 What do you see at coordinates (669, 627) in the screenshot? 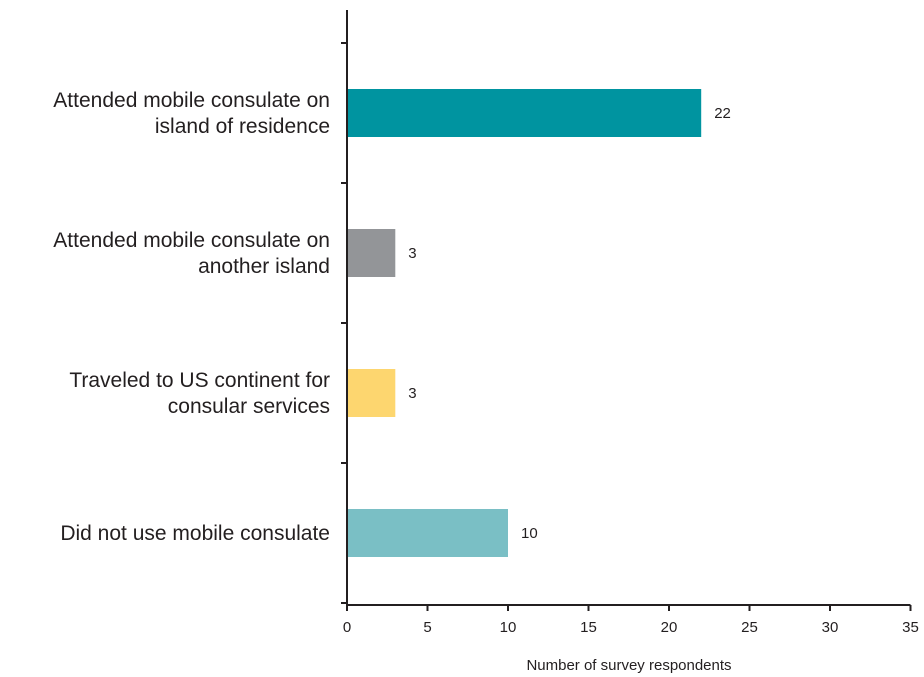
I see `x-tick-label-4: 20` at bounding box center [669, 627].